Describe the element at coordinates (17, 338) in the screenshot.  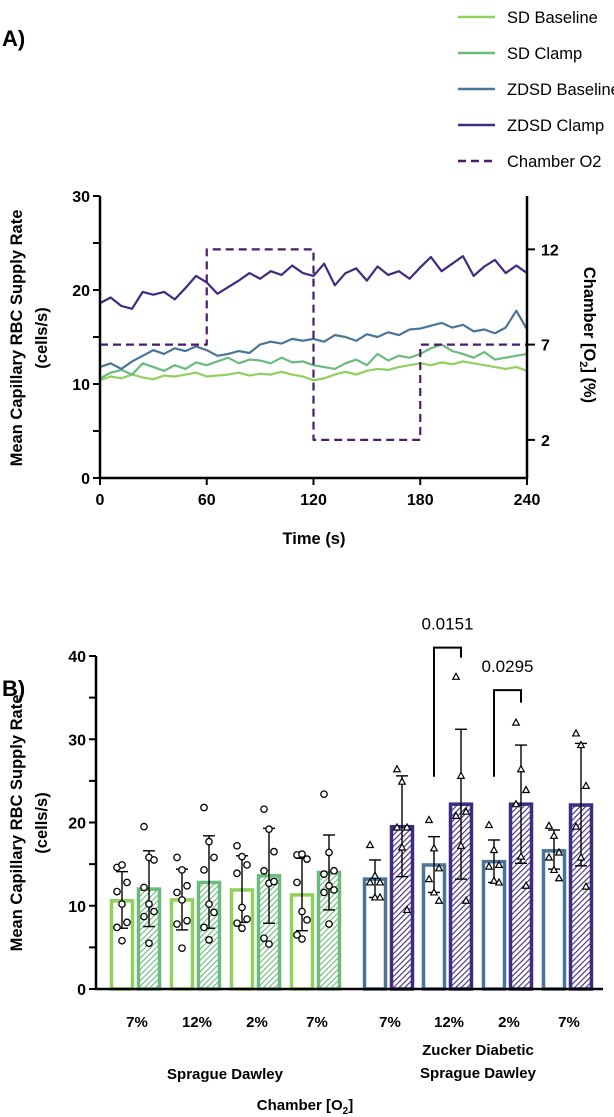
I see `panel-a-y-title: Mean Capillary RBC Supply Rate` at that location.